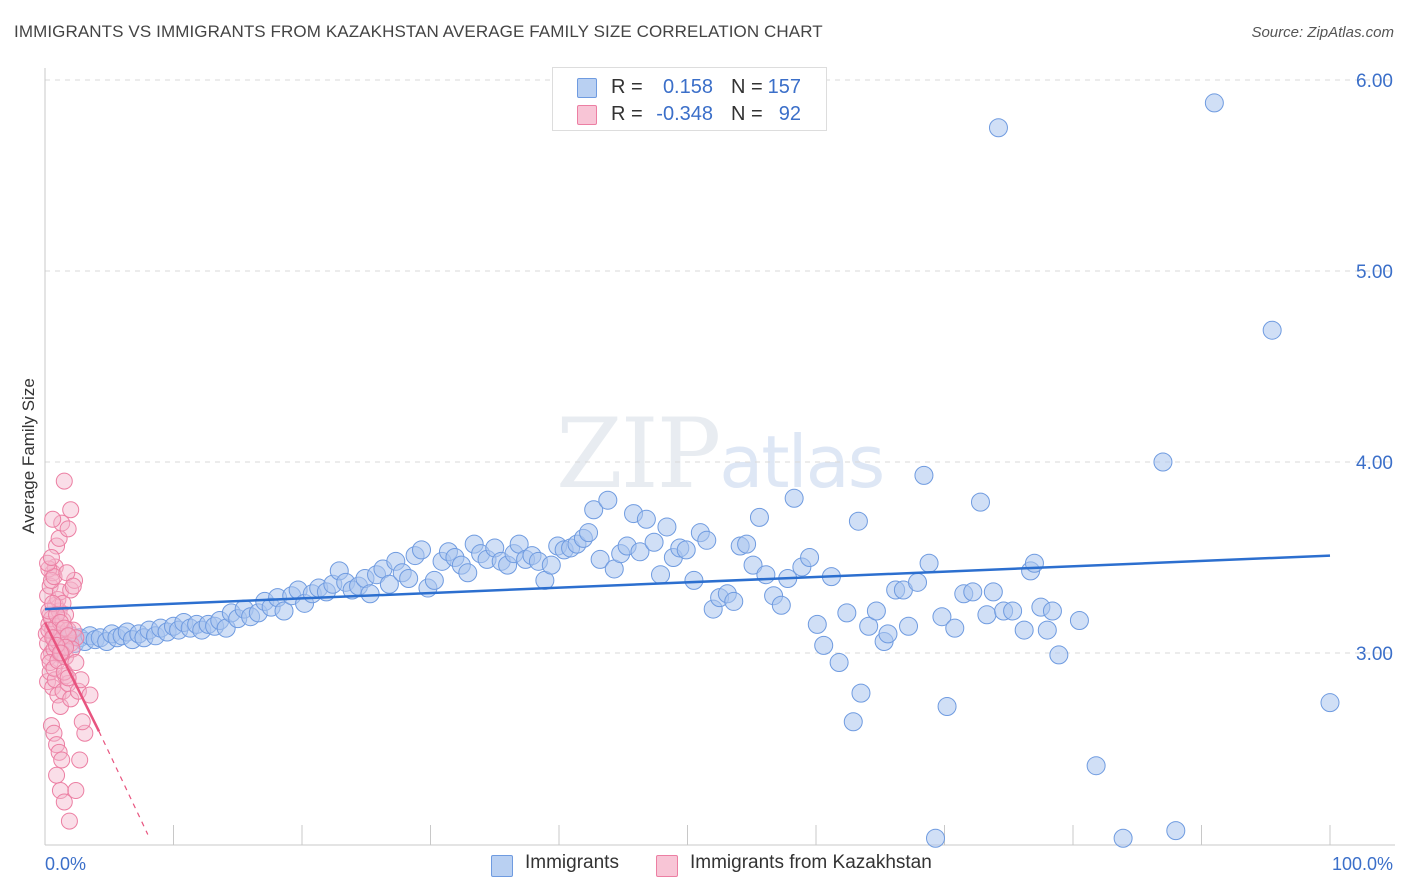  Describe the element at coordinates (784, 87) in the screenshot. I see `legend-n-value: 157` at that location.